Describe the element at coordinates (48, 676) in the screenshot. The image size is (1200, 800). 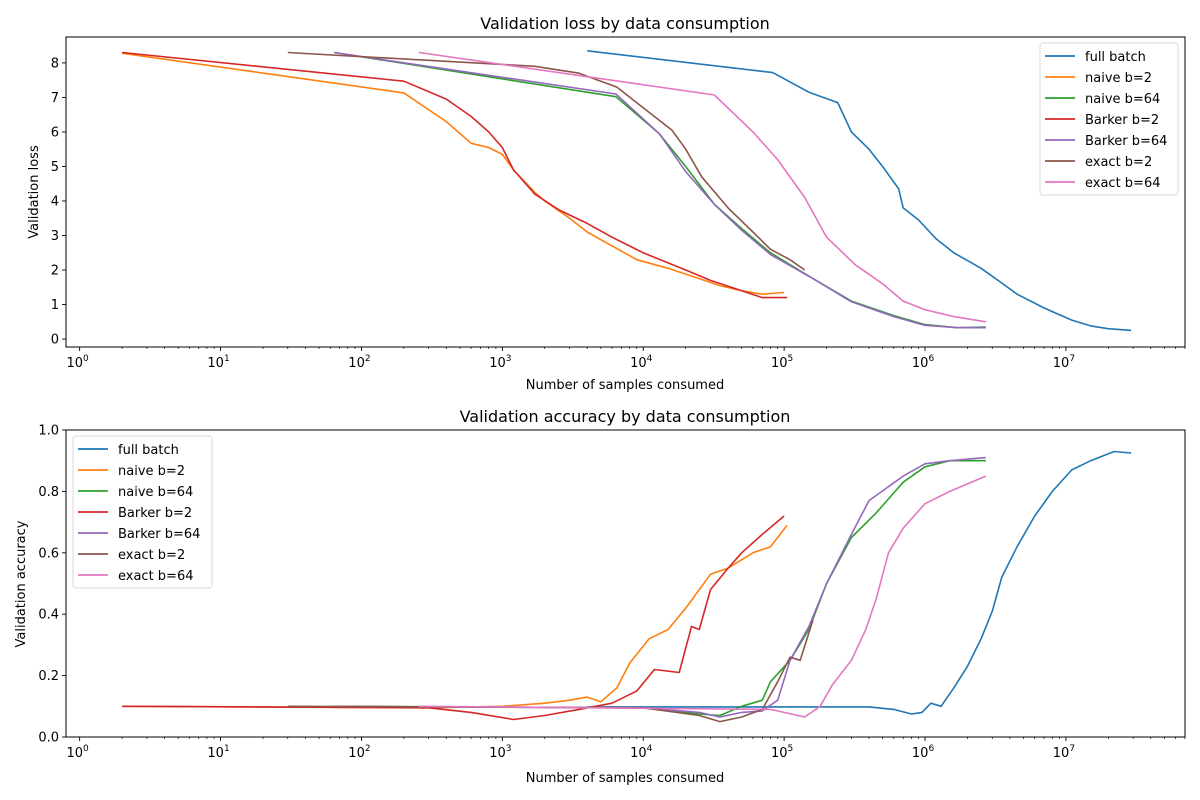
I see `y-tick-label: 0.2` at that location.